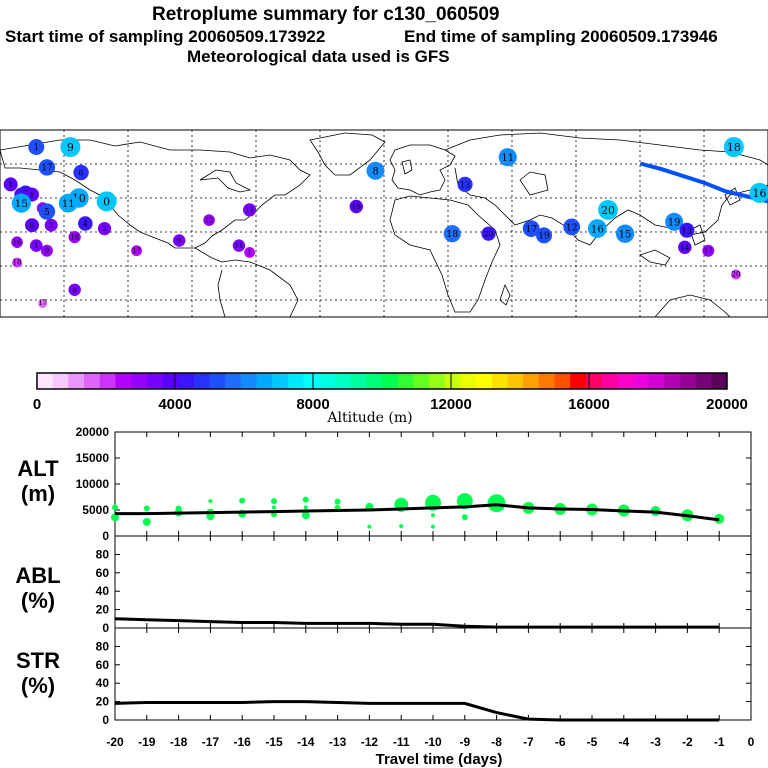  Describe the element at coordinates (274, 742) in the screenshot. I see `x-tick-label: -15` at that location.